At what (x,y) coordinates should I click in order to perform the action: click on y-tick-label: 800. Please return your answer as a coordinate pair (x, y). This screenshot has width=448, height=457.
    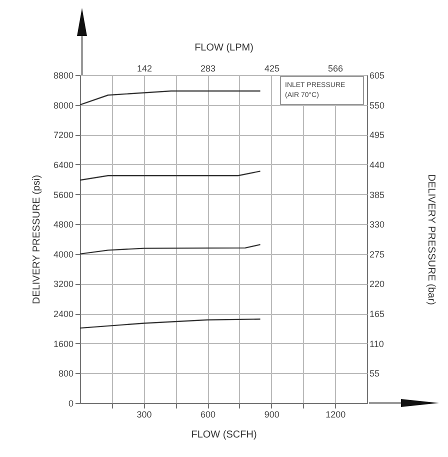
    Looking at the image, I should click on (66, 373).